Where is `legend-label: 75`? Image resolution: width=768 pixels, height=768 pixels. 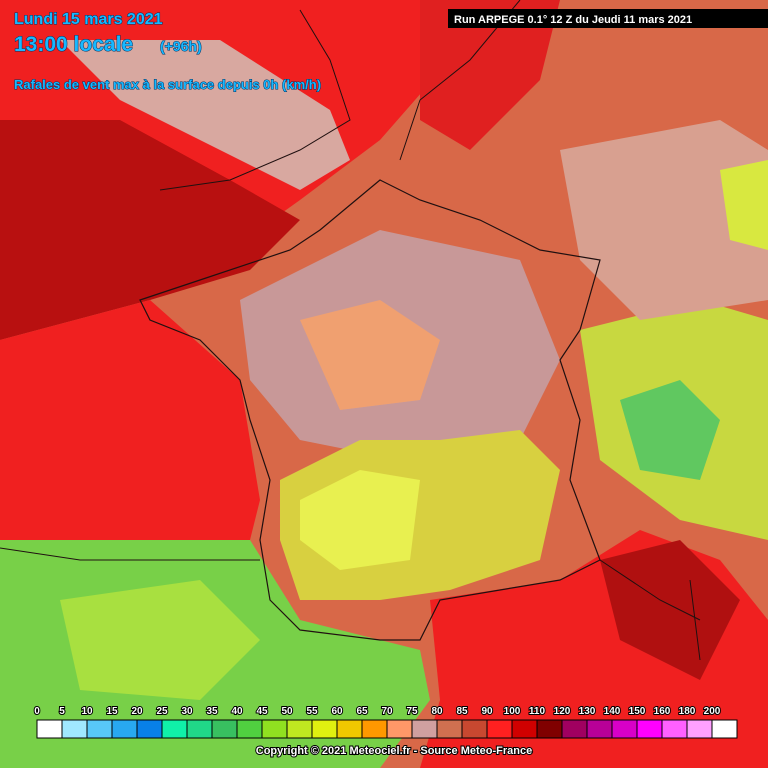
legend-label: 75 is located at coordinates (412, 711).